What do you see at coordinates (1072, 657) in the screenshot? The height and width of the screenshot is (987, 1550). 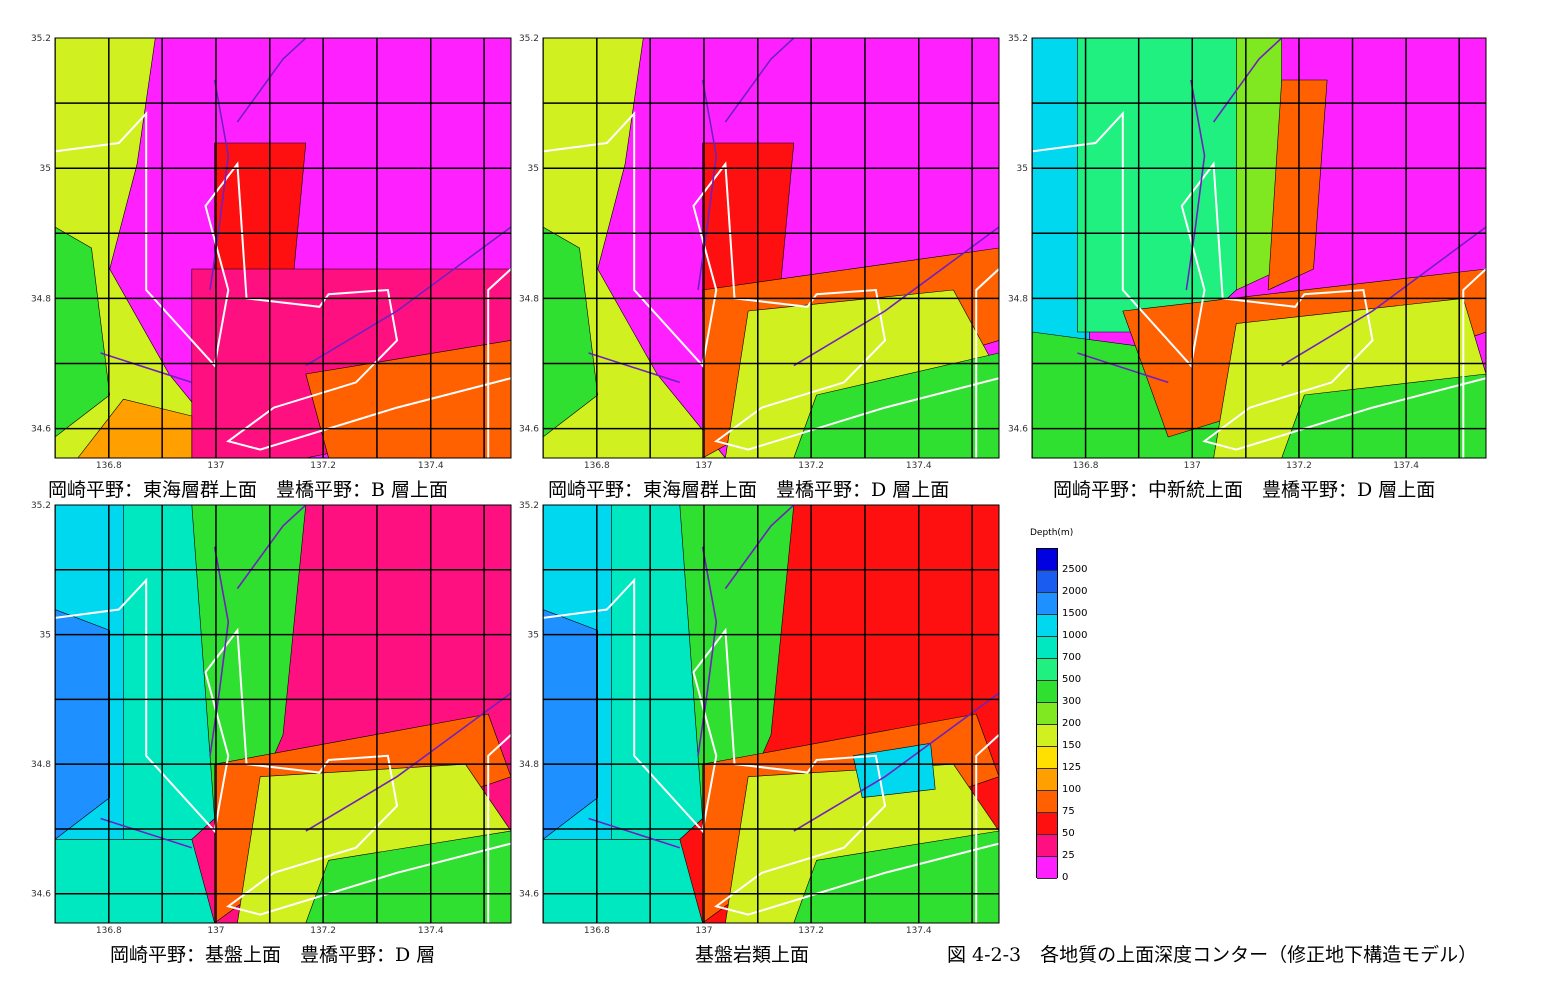 I see `legend-label: 700` at bounding box center [1072, 657].